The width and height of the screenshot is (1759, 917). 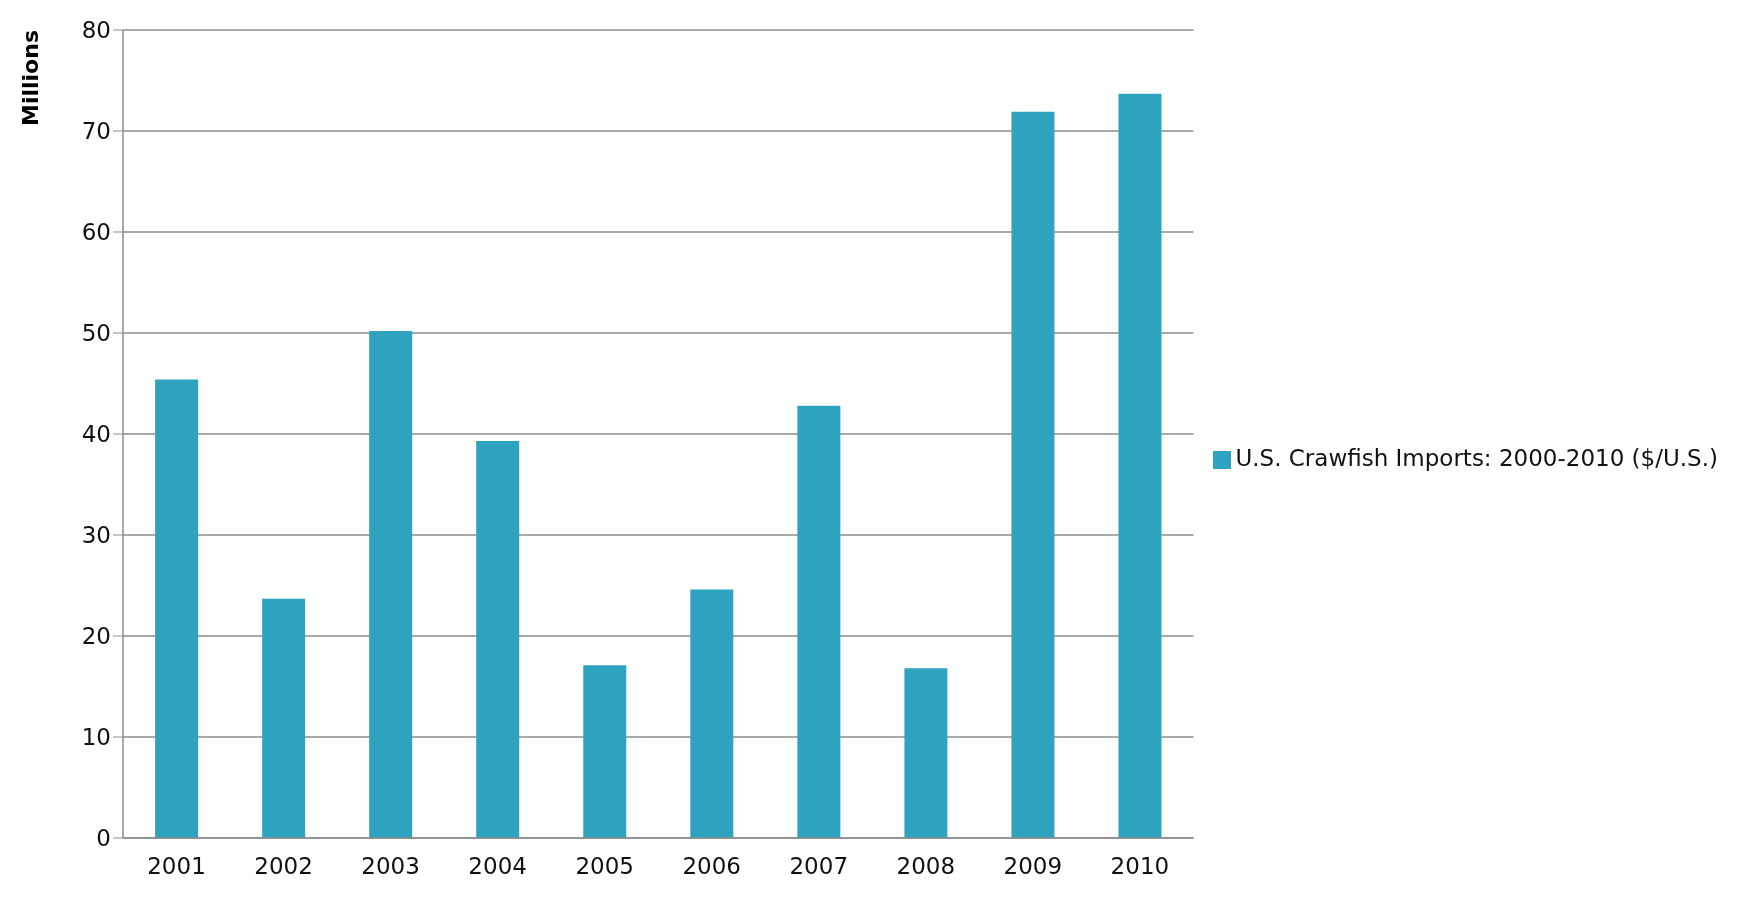 What do you see at coordinates (96, 131) in the screenshot?
I see `y-tick-label: 70` at bounding box center [96, 131].